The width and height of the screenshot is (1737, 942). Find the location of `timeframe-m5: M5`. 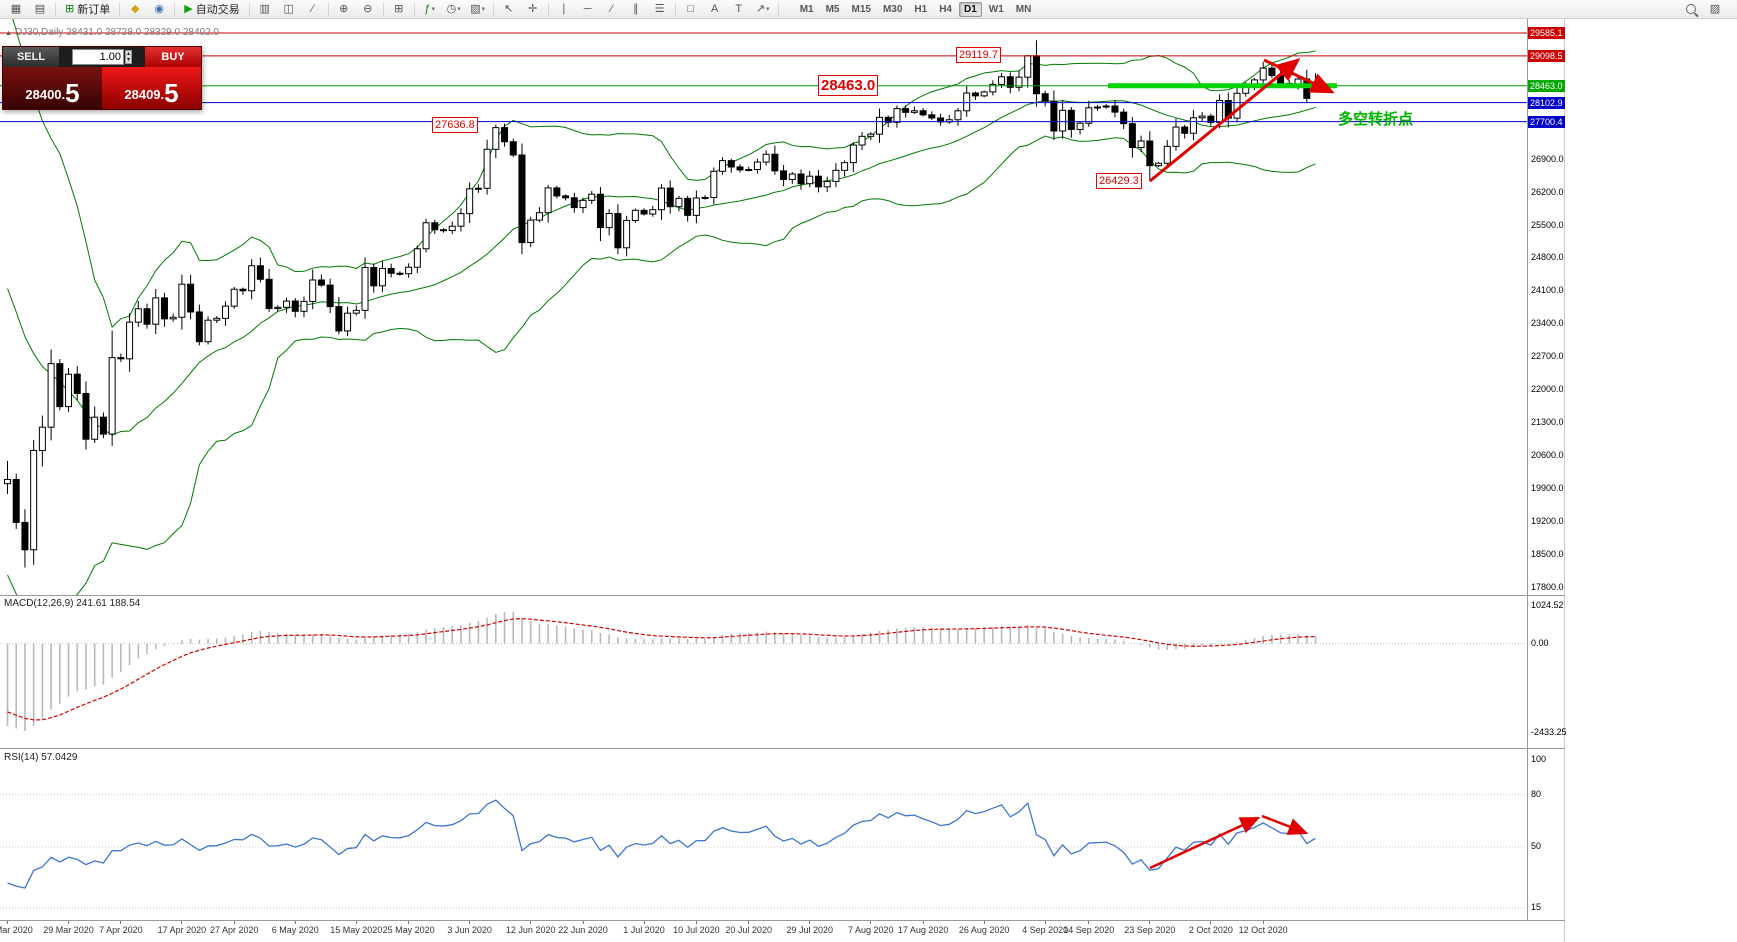

timeframe-m5: M5 is located at coordinates (832, 9).